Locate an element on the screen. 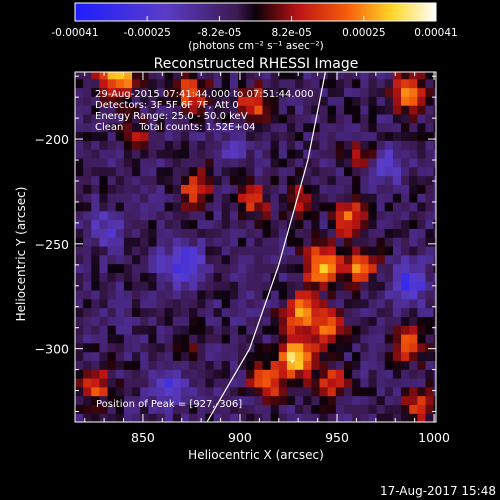  x-tick-label: 950 is located at coordinates (337, 437).